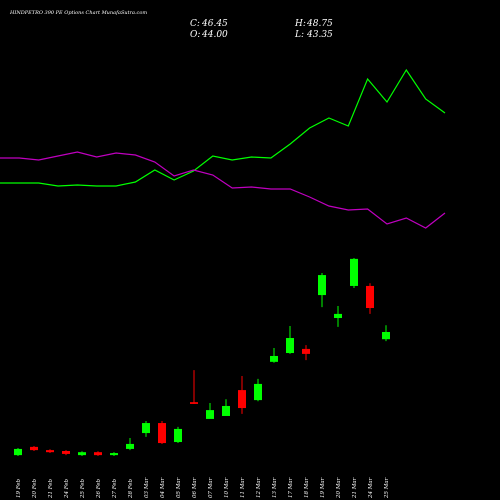 The width and height of the screenshot is (500, 500). I want to click on header-value: 43.35, so click(319, 35).